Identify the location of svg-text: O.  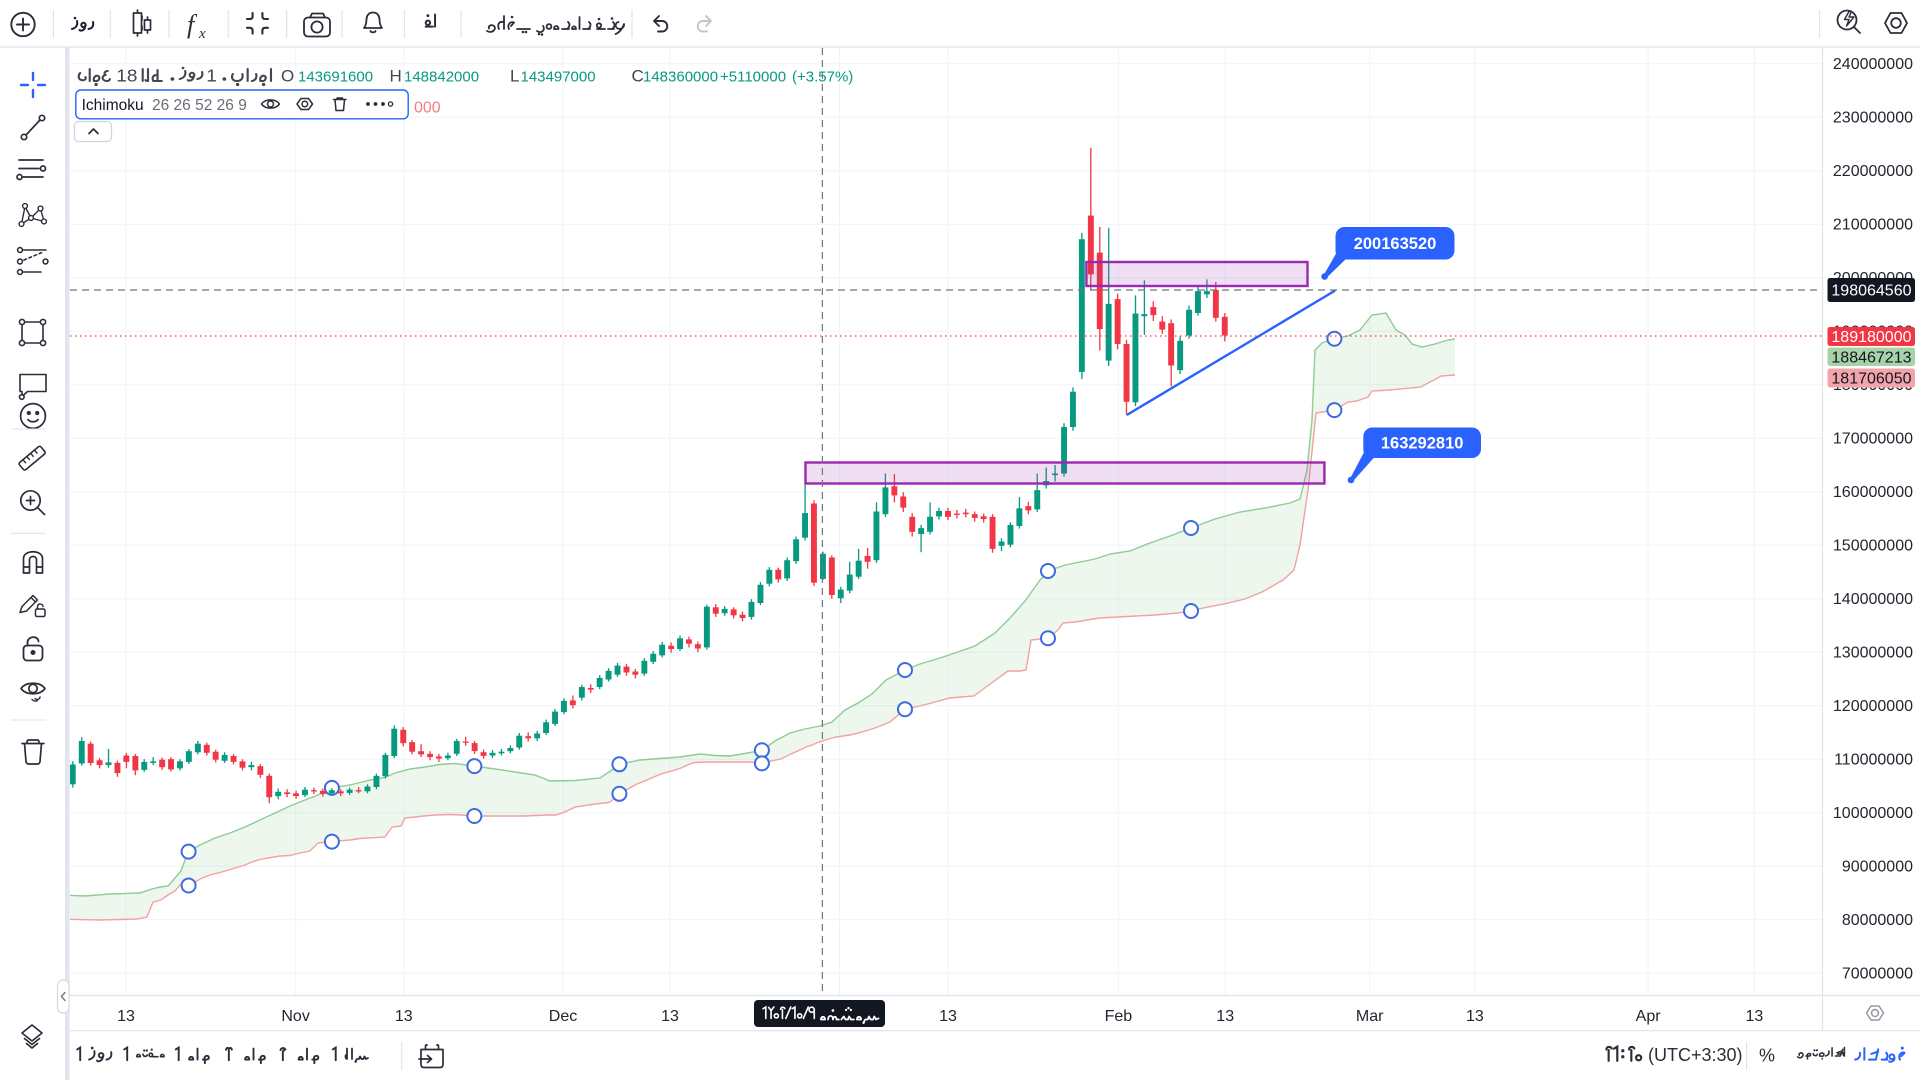
(287, 76).